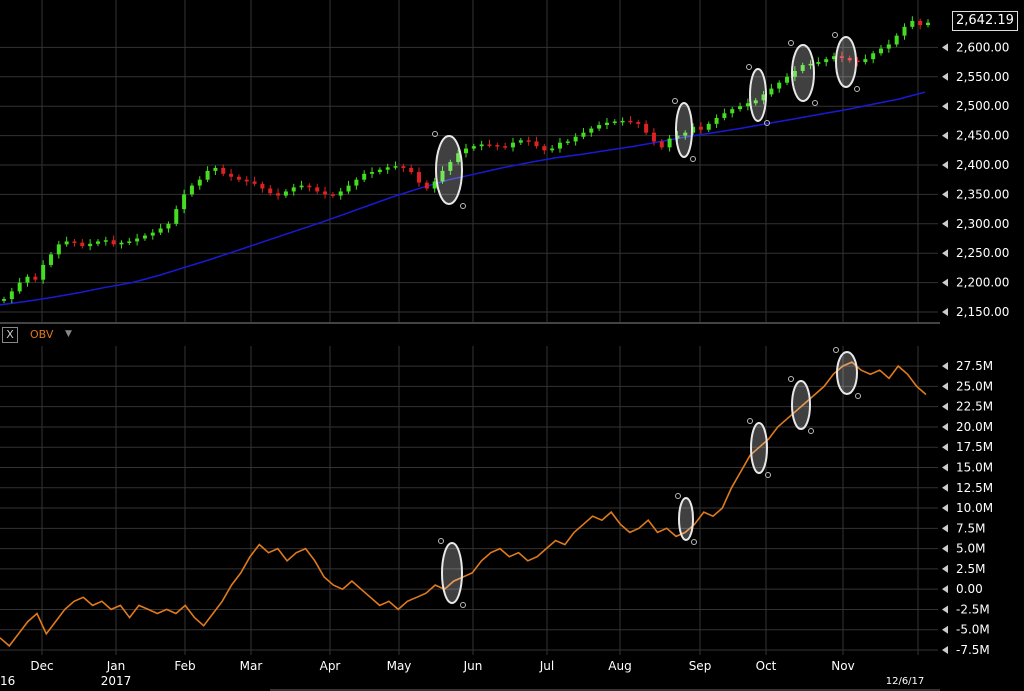  What do you see at coordinates (10, 335) in the screenshot?
I see `close-indicator-button: X` at bounding box center [10, 335].